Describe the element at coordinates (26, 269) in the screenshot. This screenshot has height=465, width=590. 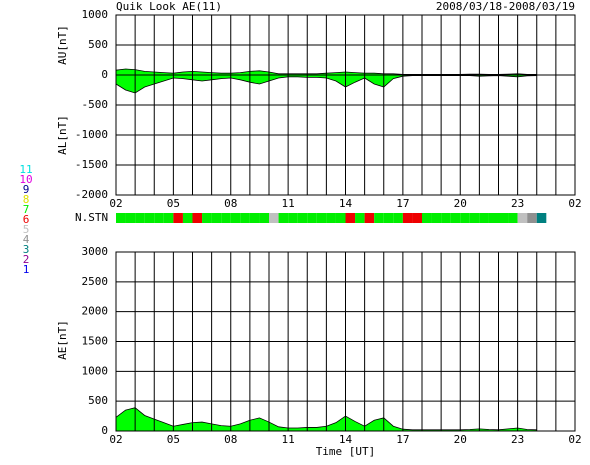
I see `legend-entry: 1` at that location.